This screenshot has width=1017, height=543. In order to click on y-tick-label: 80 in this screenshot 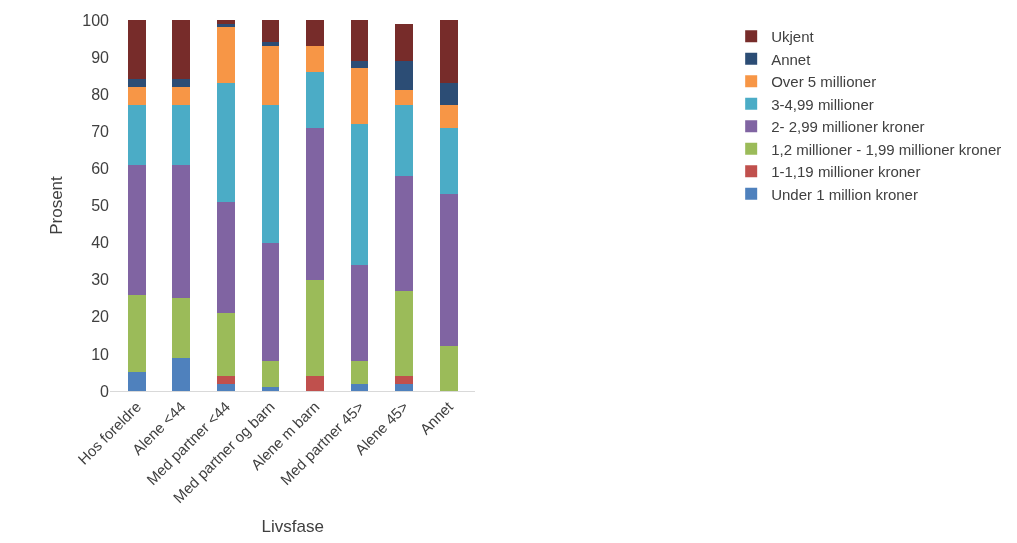, I will do `click(100, 94)`.